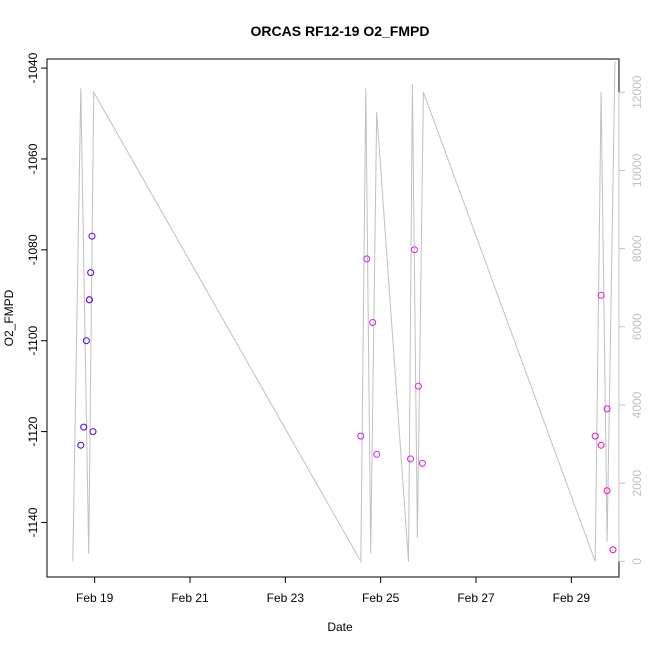 Image resolution: width=650 pixels, height=650 pixels. Describe the element at coordinates (476, 598) in the screenshot. I see `x-tick-label-4: Feb 27` at that location.